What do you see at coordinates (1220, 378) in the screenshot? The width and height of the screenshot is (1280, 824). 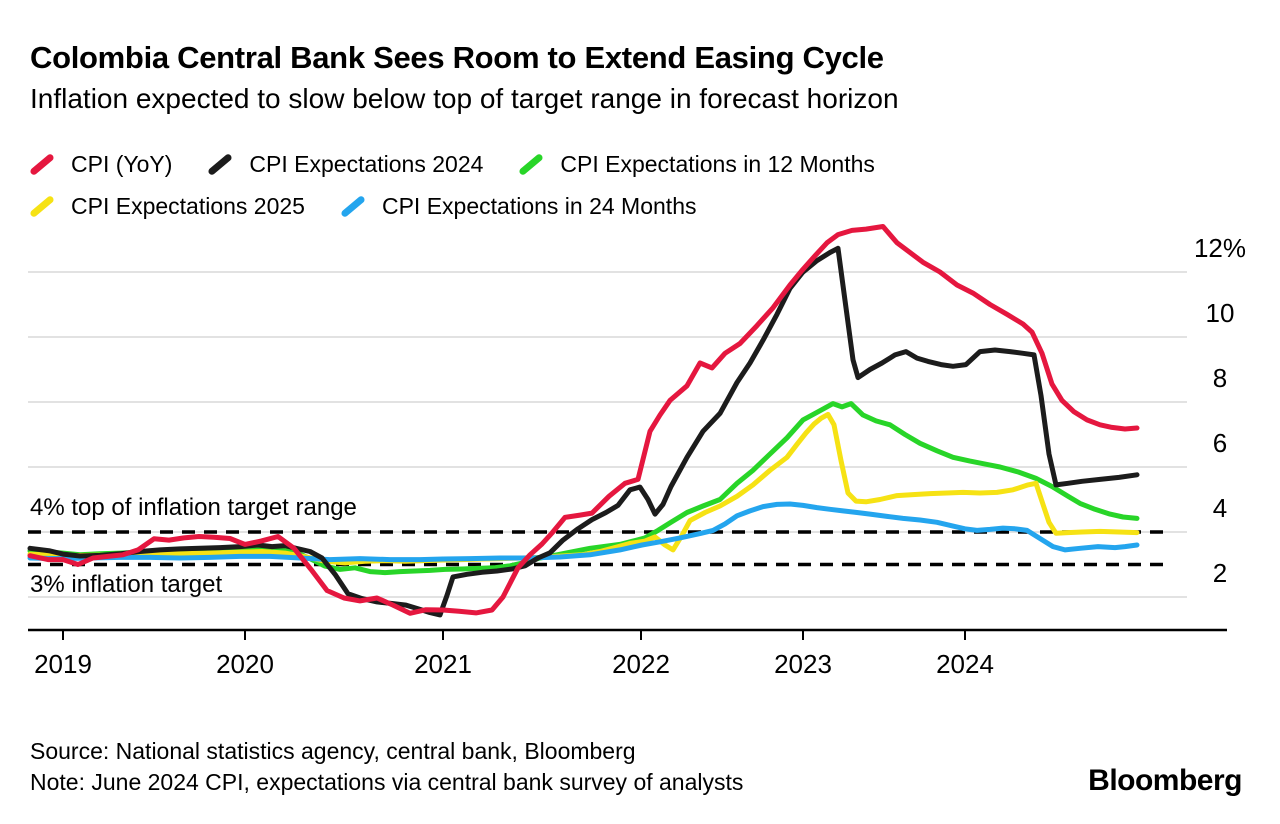 I see `y-axis-label-8: 8` at bounding box center [1220, 378].